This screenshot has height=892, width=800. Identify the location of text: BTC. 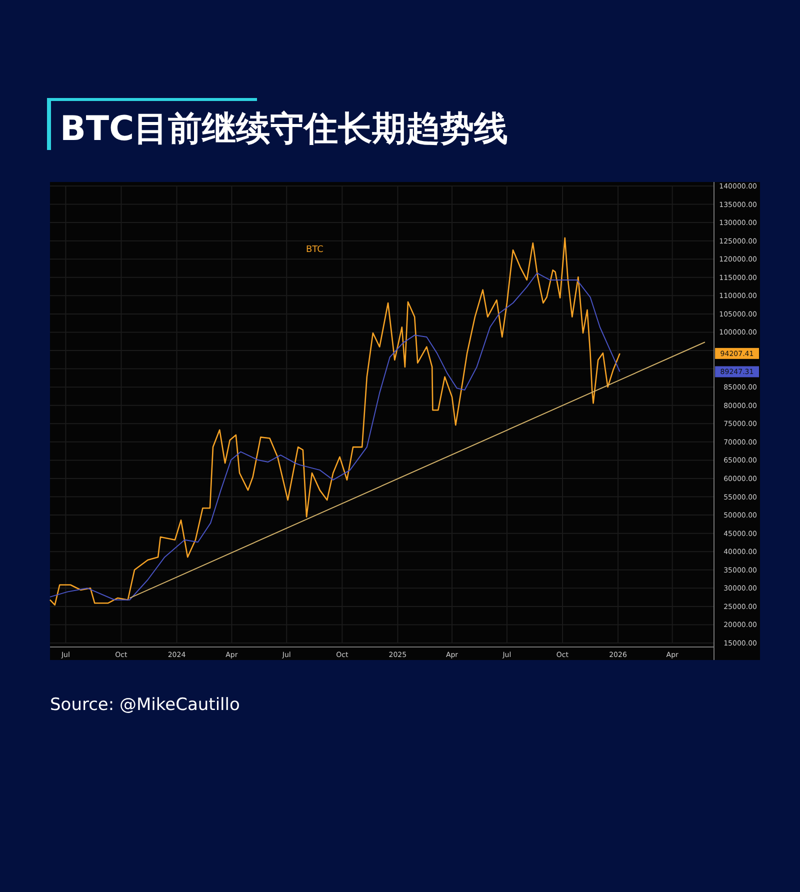
(315, 250).